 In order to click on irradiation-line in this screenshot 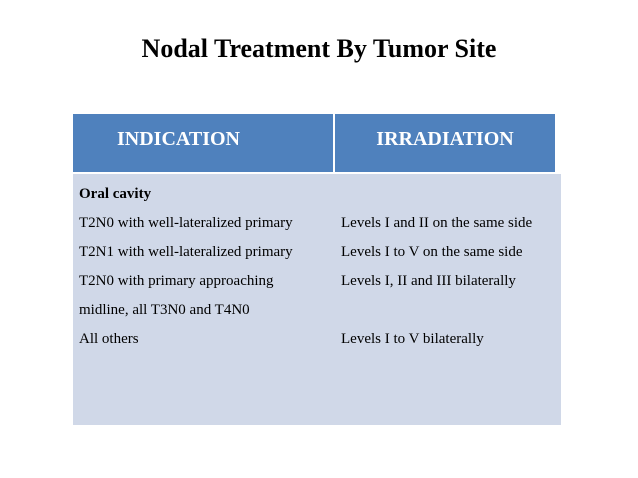, I will do `click(451, 310)`.